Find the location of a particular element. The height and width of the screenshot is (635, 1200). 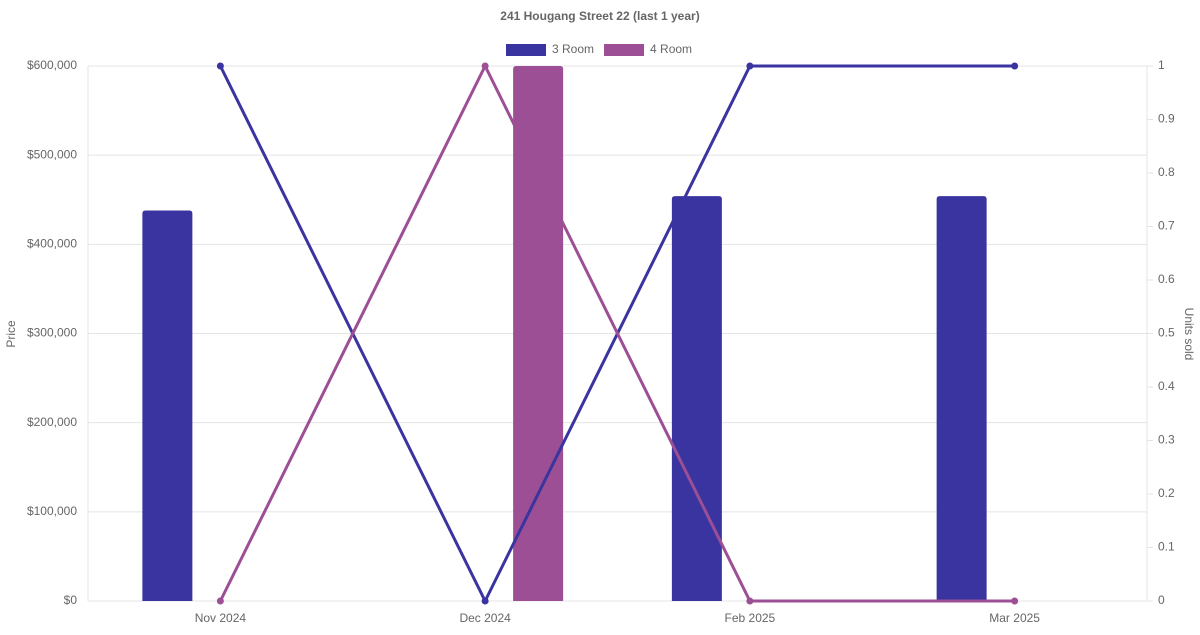

y2-tick-label: 0.4 is located at coordinates (1166, 386).